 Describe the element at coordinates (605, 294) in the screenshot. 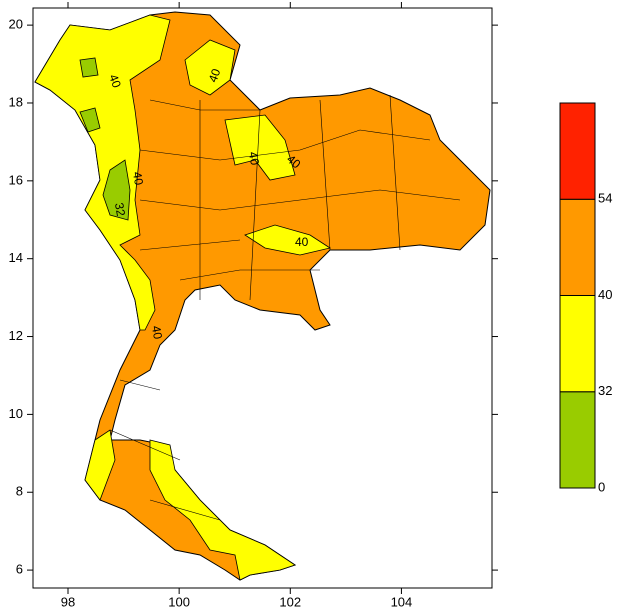

I see `colorbar-label: 40` at that location.